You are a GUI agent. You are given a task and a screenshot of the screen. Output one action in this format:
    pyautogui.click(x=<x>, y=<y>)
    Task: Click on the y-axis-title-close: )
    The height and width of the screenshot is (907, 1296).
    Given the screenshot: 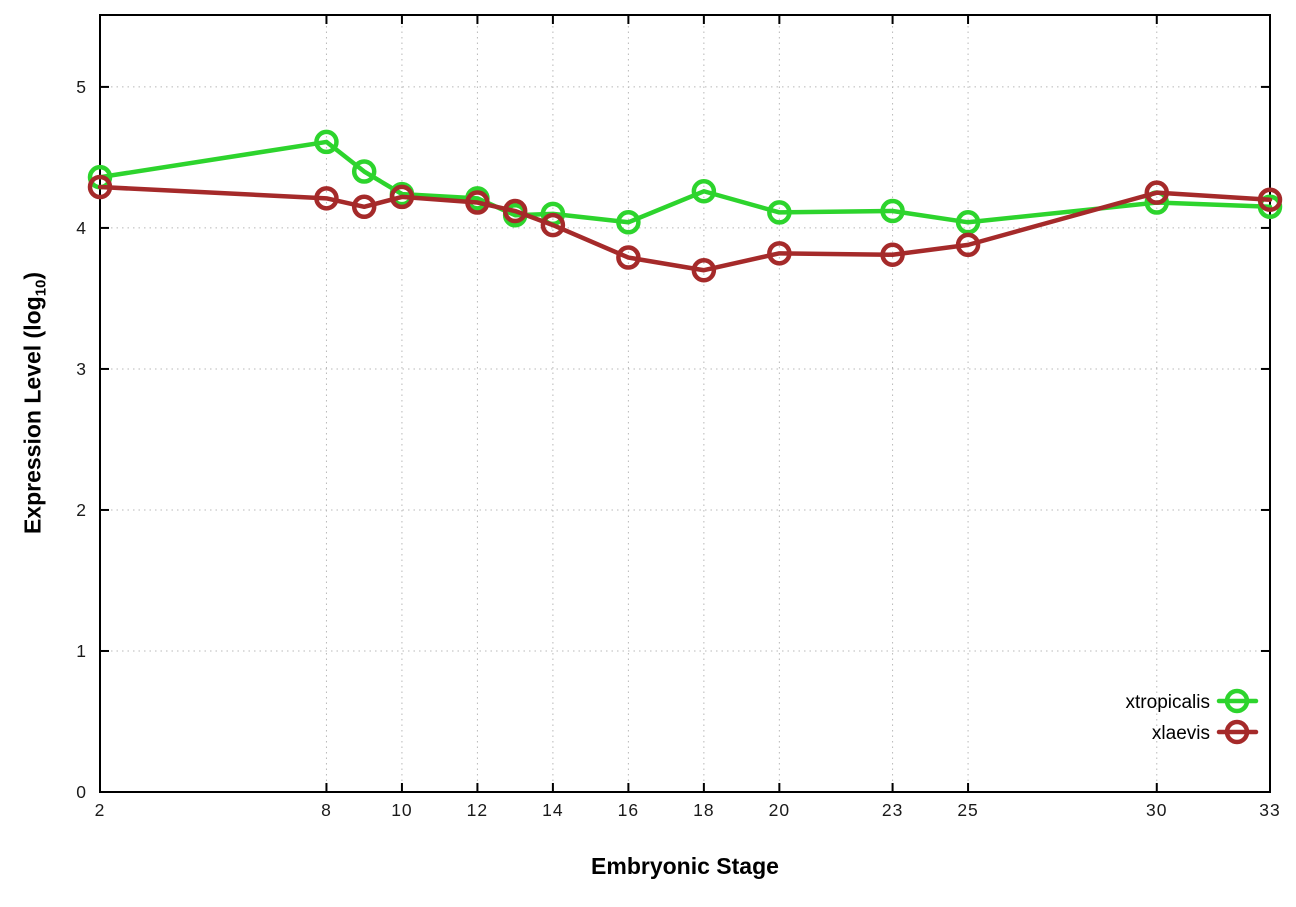 What is the action you would take?
    pyautogui.click(x=32, y=275)
    